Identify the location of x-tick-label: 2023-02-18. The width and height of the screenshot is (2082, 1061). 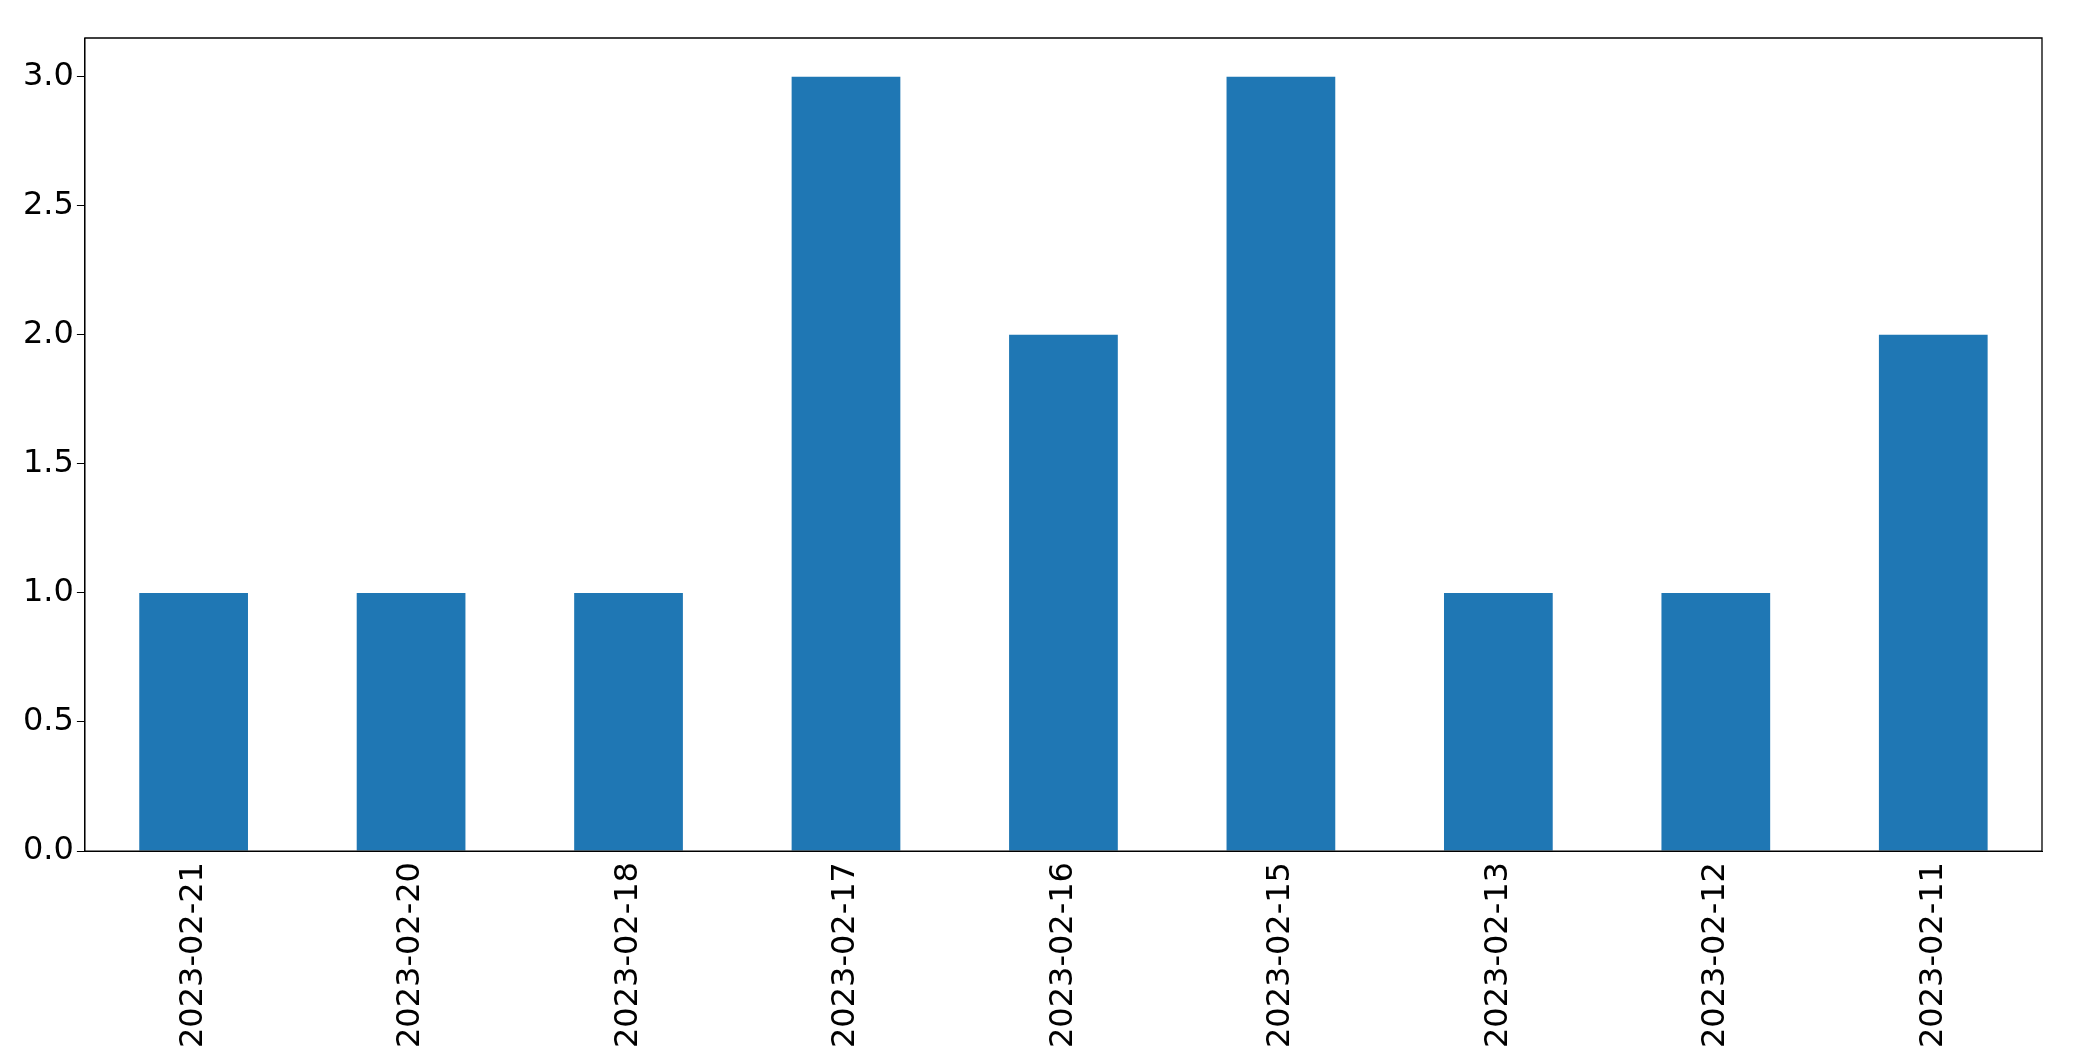
(625, 955).